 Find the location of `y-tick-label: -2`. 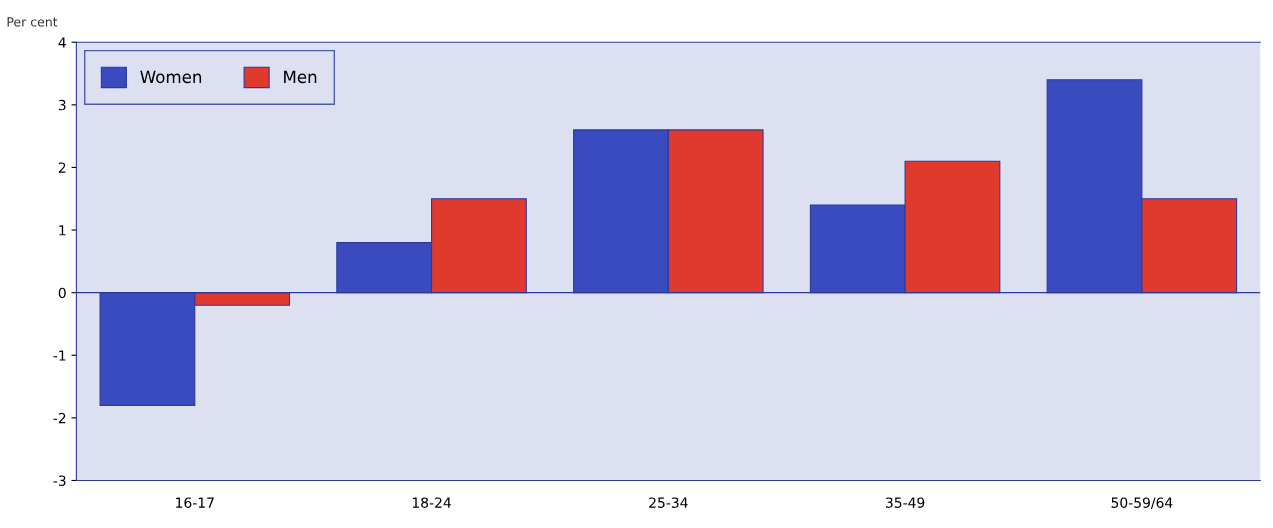

y-tick-label: -2 is located at coordinates (59, 418).